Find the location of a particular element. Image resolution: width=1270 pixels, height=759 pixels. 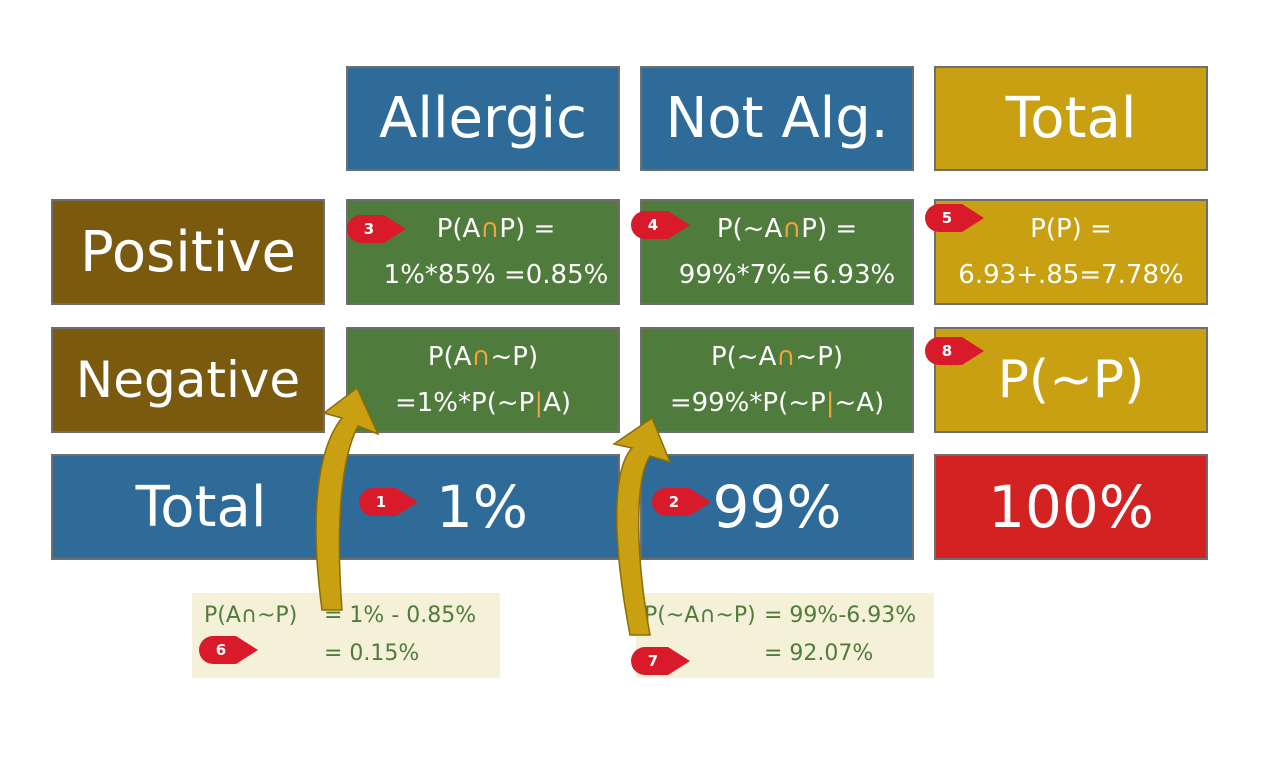

badge-number: 1 is located at coordinates (381, 502).